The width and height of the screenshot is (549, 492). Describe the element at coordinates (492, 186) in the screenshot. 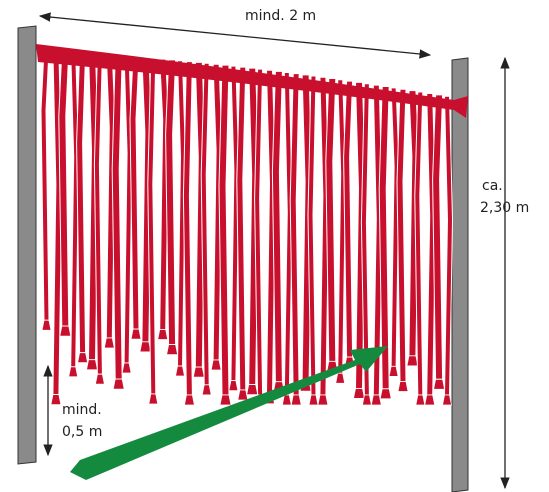

I see `height-prefix: ca.` at that location.